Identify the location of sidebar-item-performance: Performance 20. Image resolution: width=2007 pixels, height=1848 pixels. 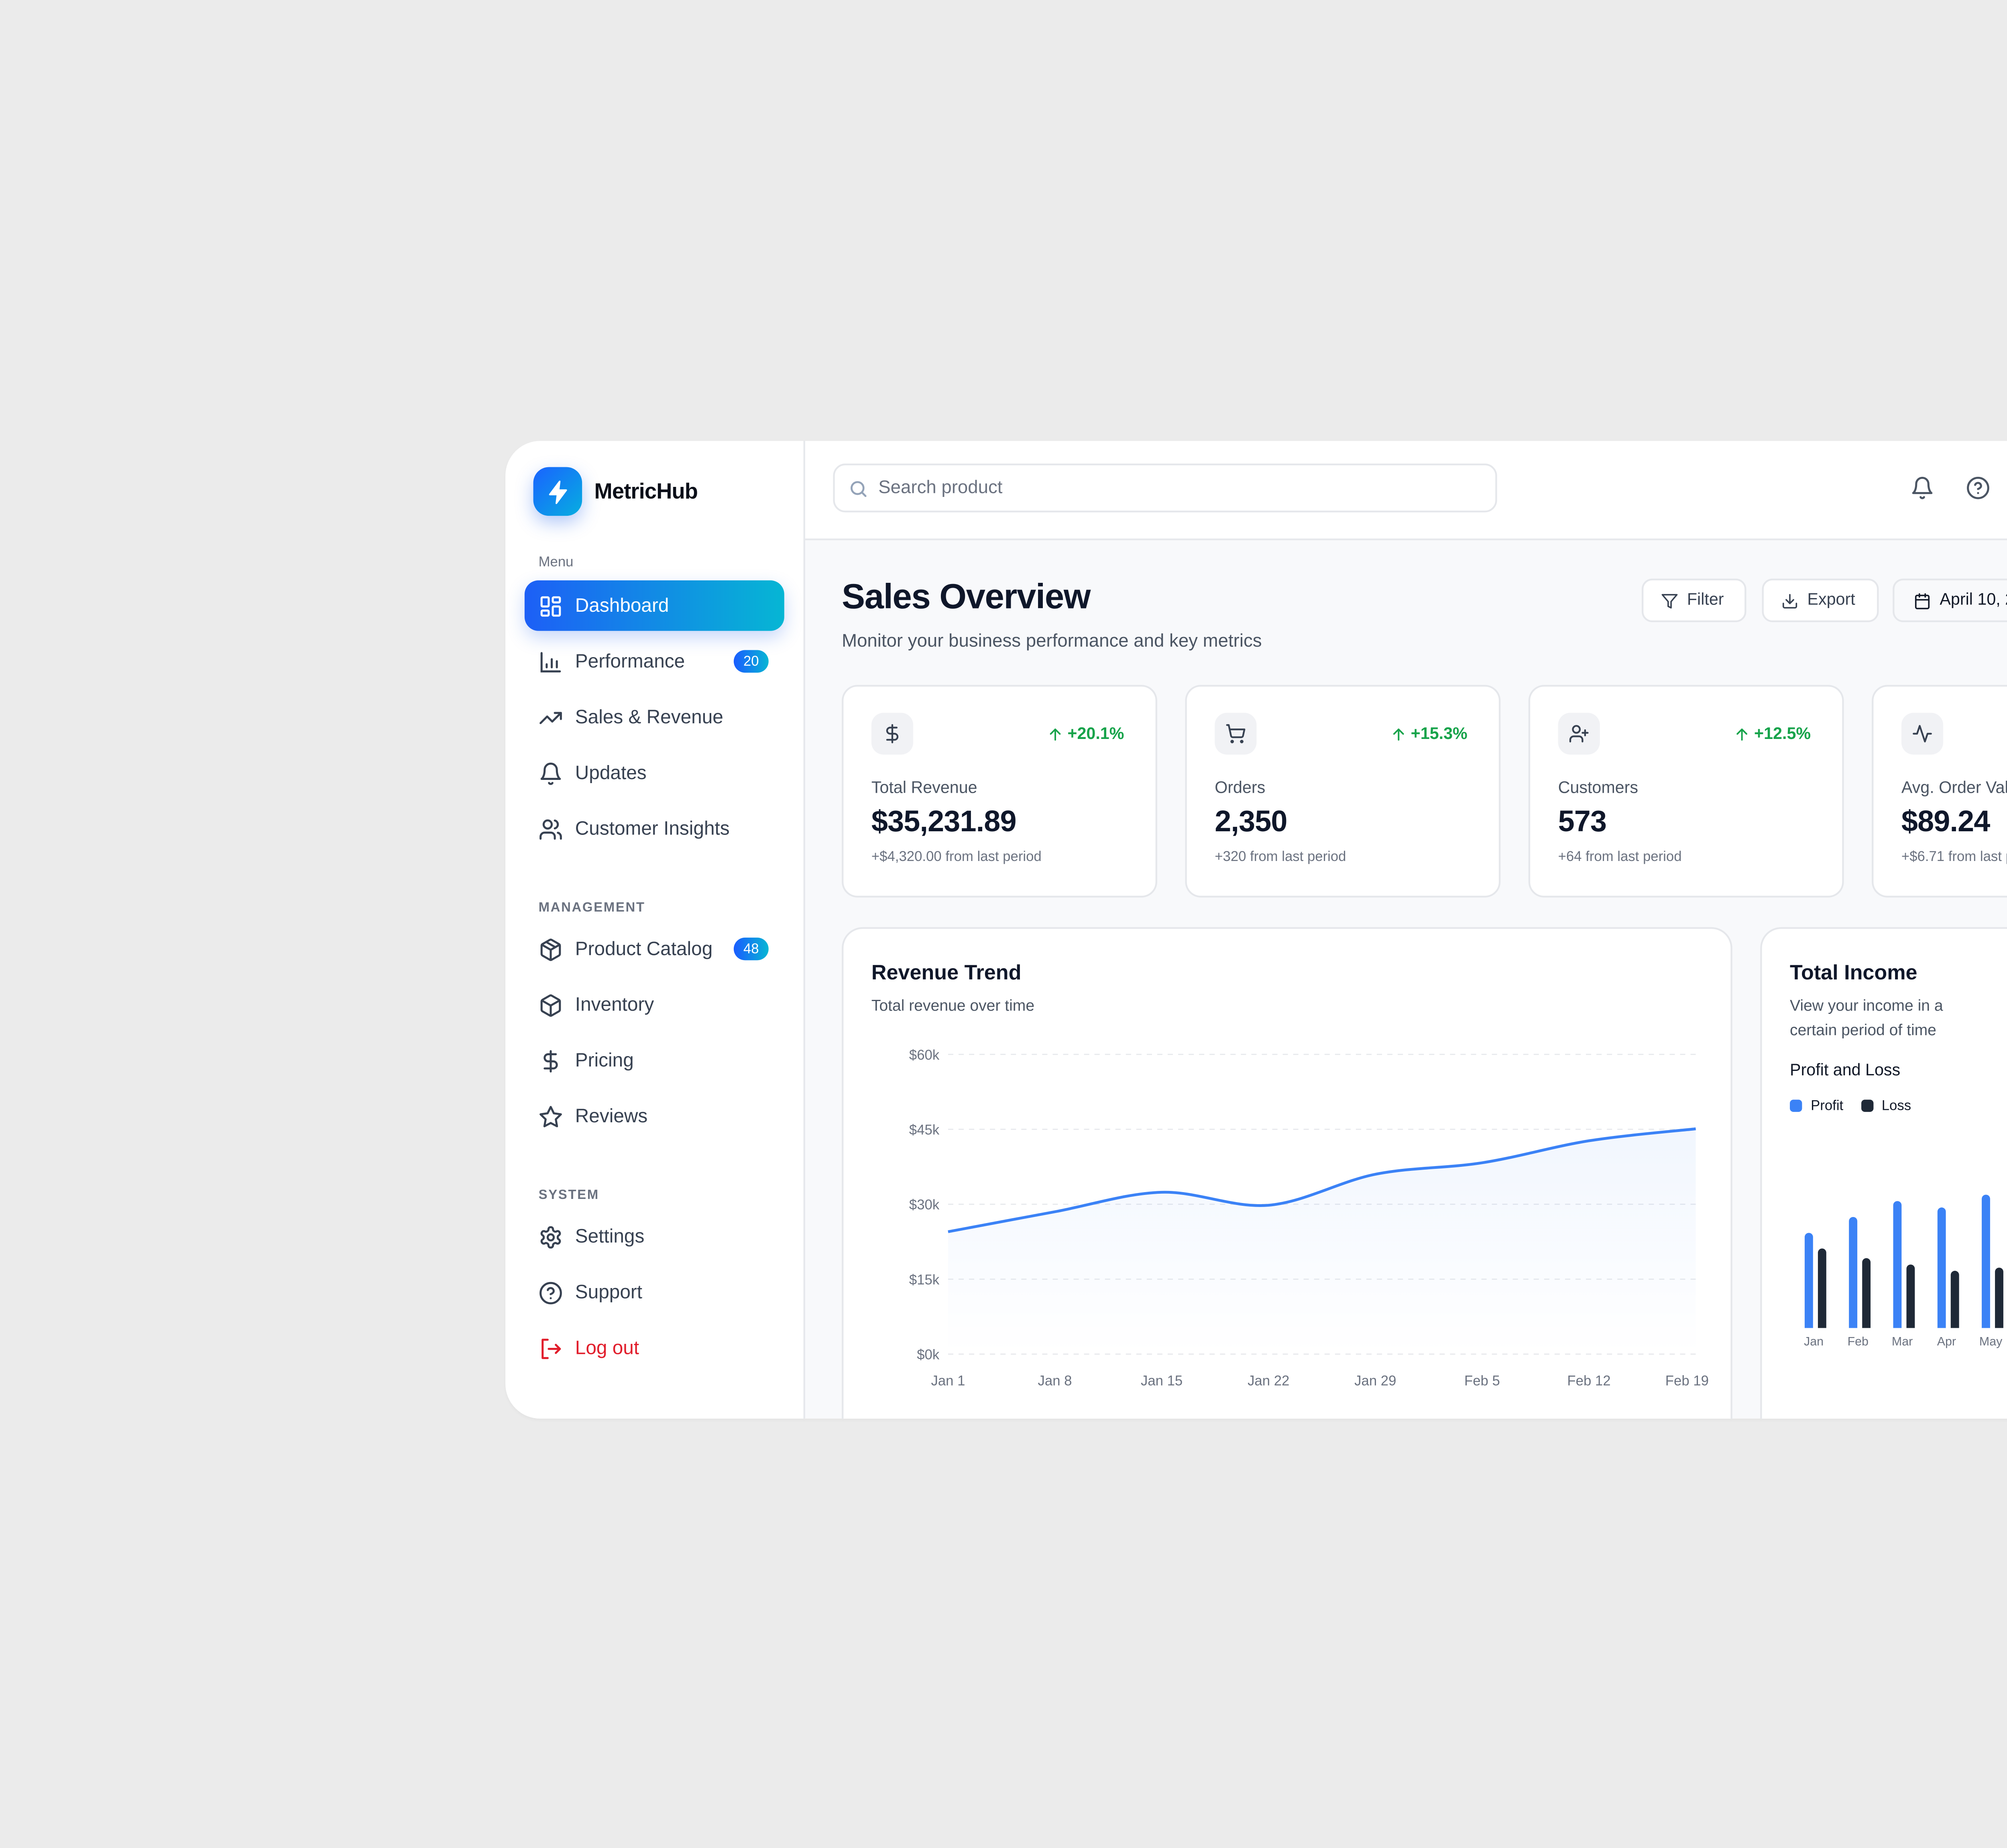
(654, 661).